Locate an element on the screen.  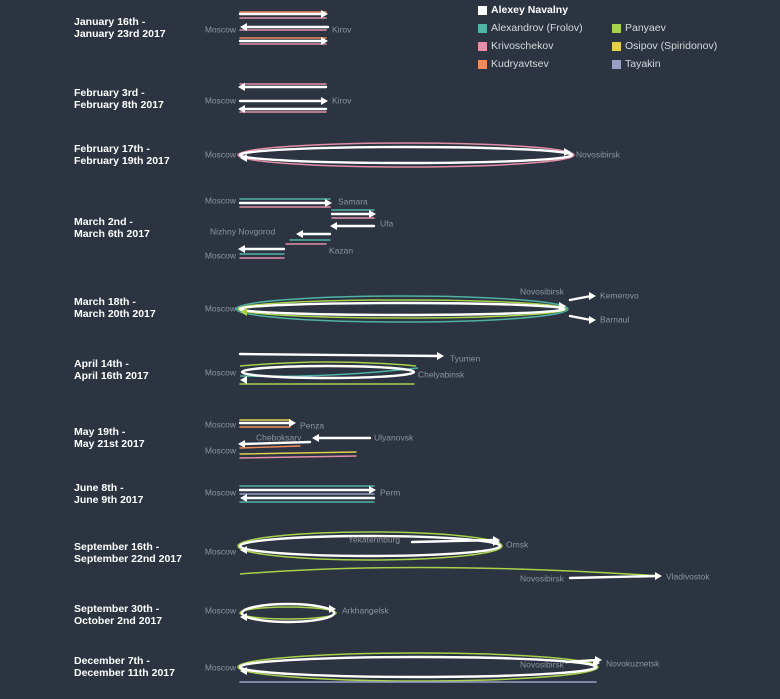
city-label: Samara is located at coordinates (353, 201).